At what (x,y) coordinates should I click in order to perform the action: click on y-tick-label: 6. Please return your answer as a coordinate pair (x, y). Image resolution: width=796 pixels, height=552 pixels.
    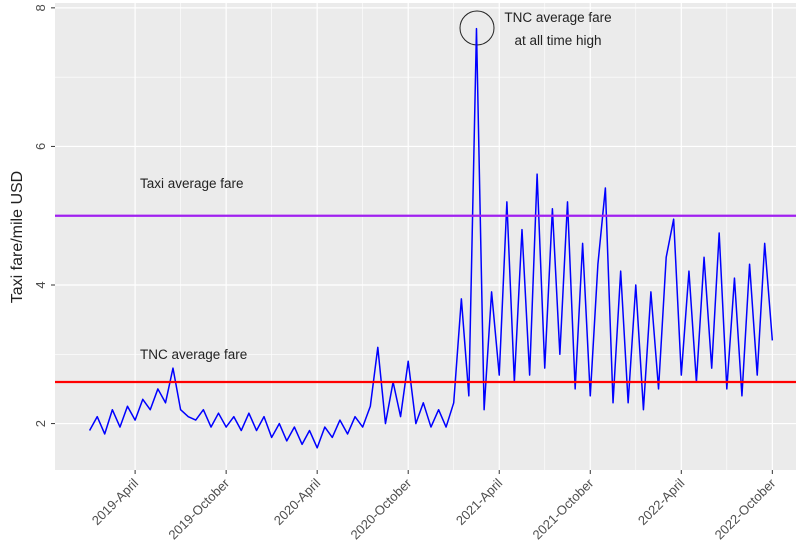
    Looking at the image, I should click on (40, 146).